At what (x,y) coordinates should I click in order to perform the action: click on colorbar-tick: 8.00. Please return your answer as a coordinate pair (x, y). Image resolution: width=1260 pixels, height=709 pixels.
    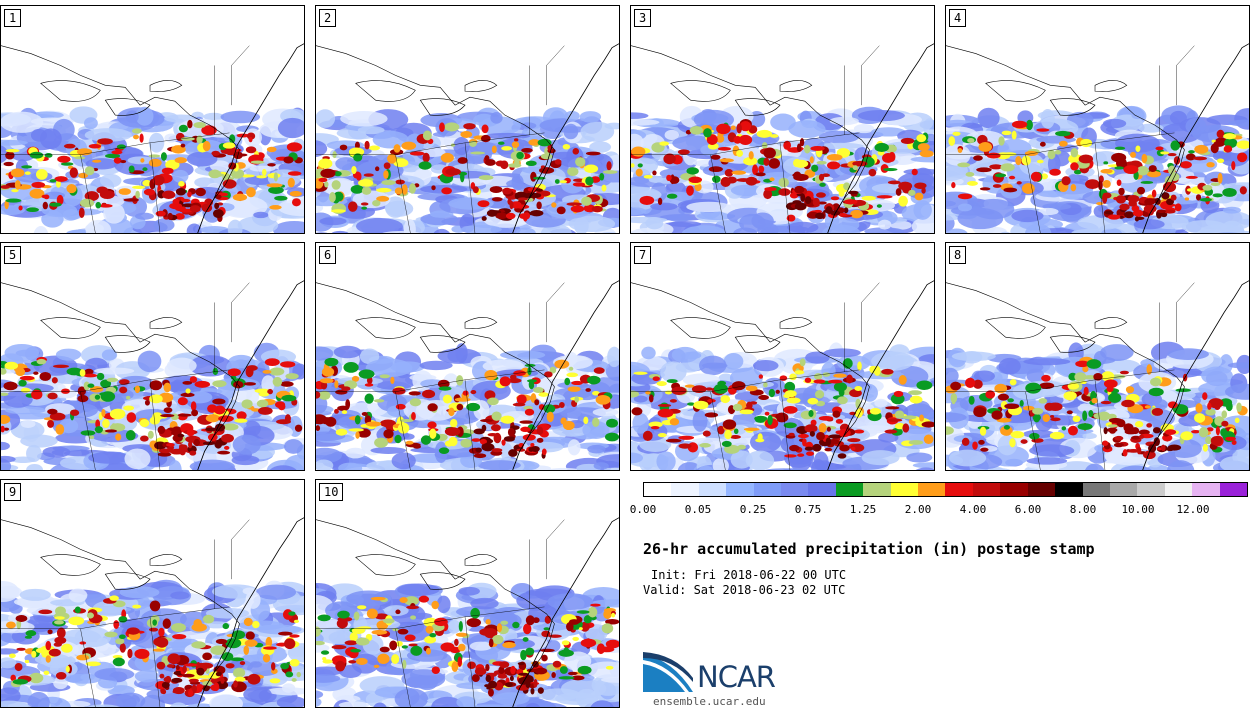
    Looking at the image, I should click on (1083, 509).